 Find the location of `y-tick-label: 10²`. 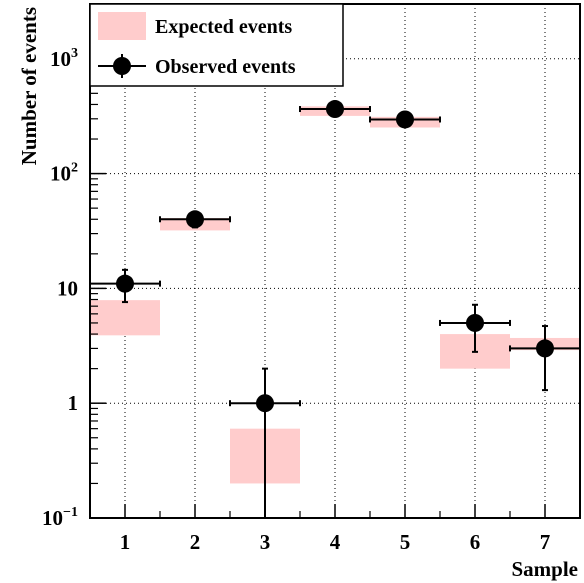

y-tick-label: 10² is located at coordinates (64, 173).